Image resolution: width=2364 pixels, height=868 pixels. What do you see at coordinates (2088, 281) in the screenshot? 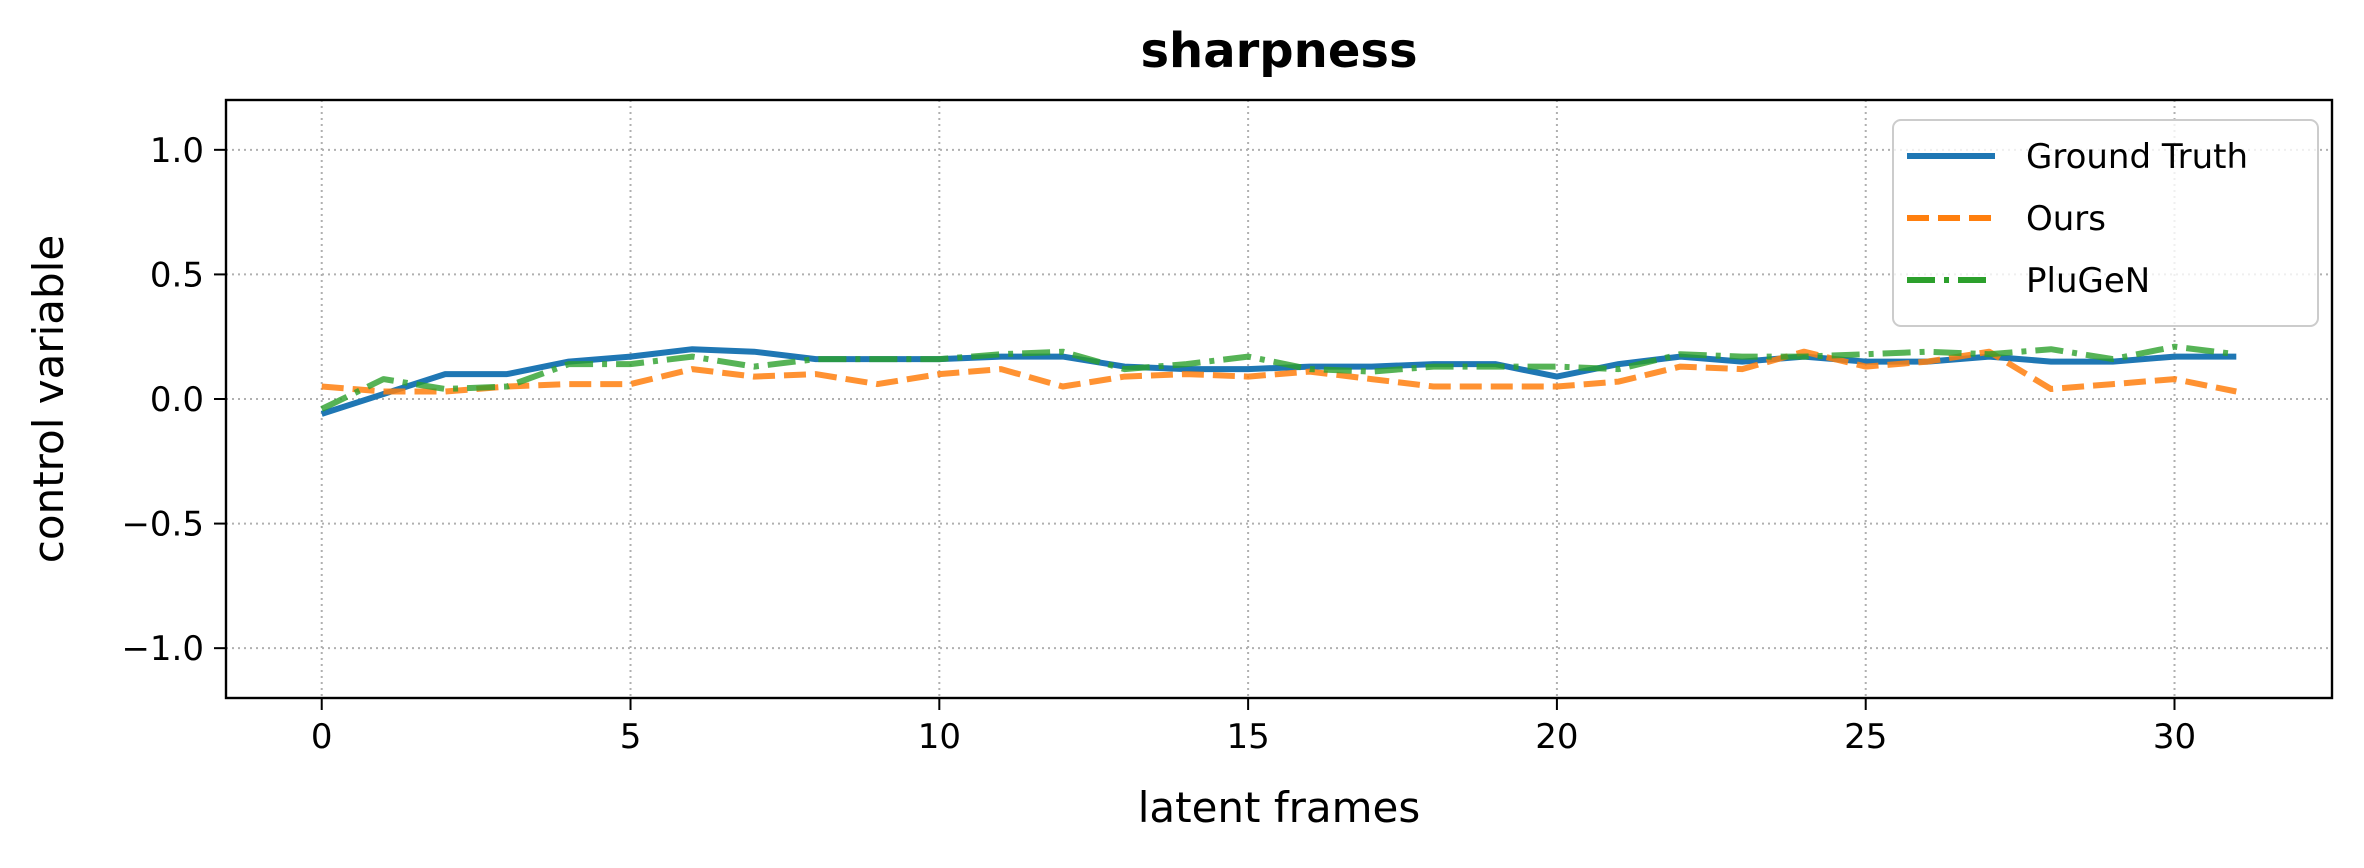
I see `legend-label: PluGeN` at bounding box center [2088, 281].